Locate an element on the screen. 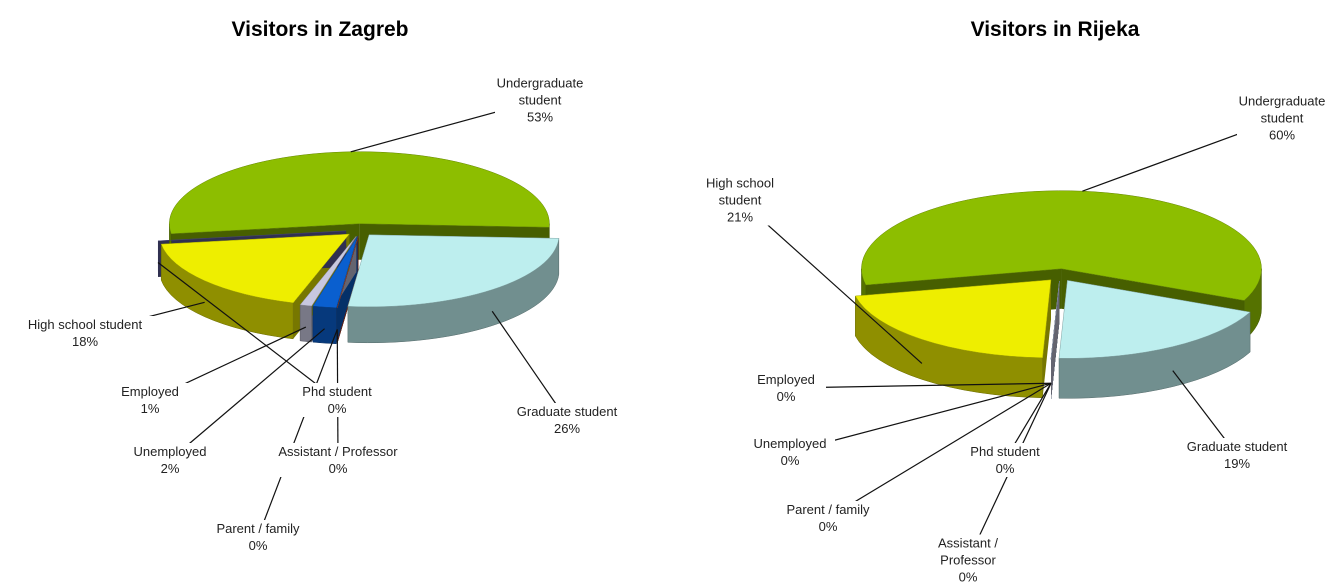 This screenshot has width=1340, height=586. value-label: 53% is located at coordinates (540, 117).